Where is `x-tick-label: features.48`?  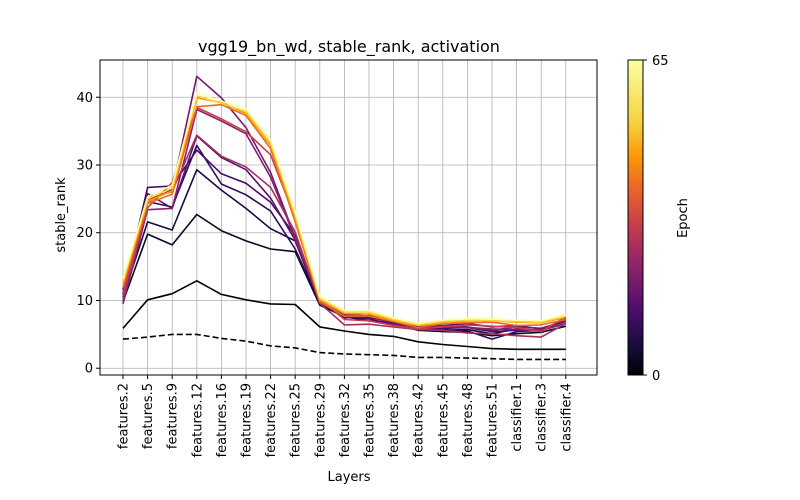 x-tick-label: features.48 is located at coordinates (468, 420).